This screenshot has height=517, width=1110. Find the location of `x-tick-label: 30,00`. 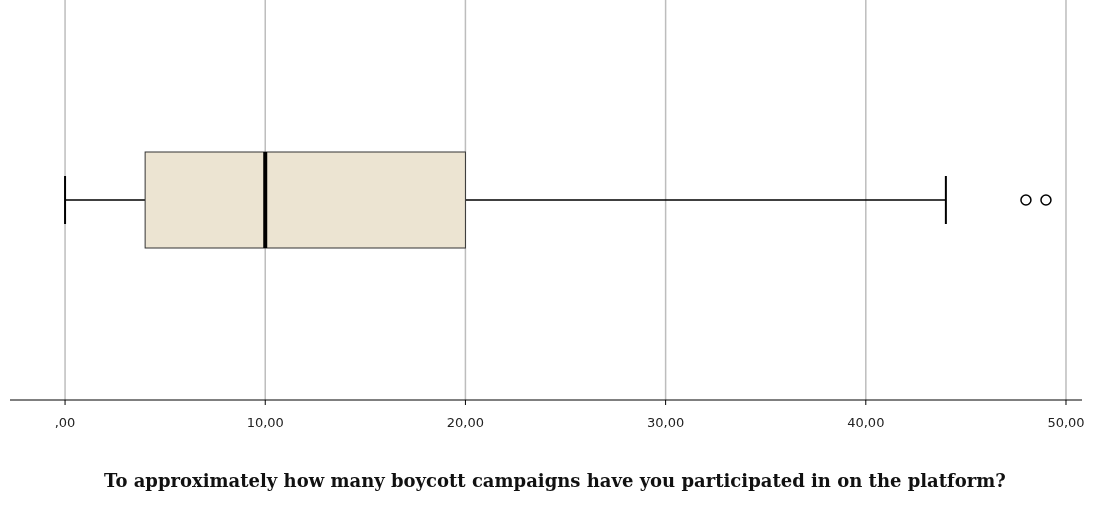

x-tick-label: 30,00 is located at coordinates (666, 422).